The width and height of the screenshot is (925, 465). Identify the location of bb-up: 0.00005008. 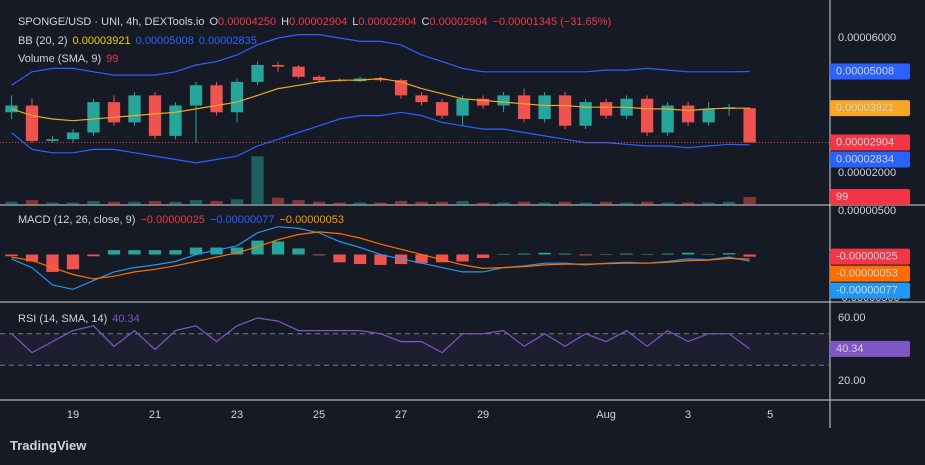
(164, 41).